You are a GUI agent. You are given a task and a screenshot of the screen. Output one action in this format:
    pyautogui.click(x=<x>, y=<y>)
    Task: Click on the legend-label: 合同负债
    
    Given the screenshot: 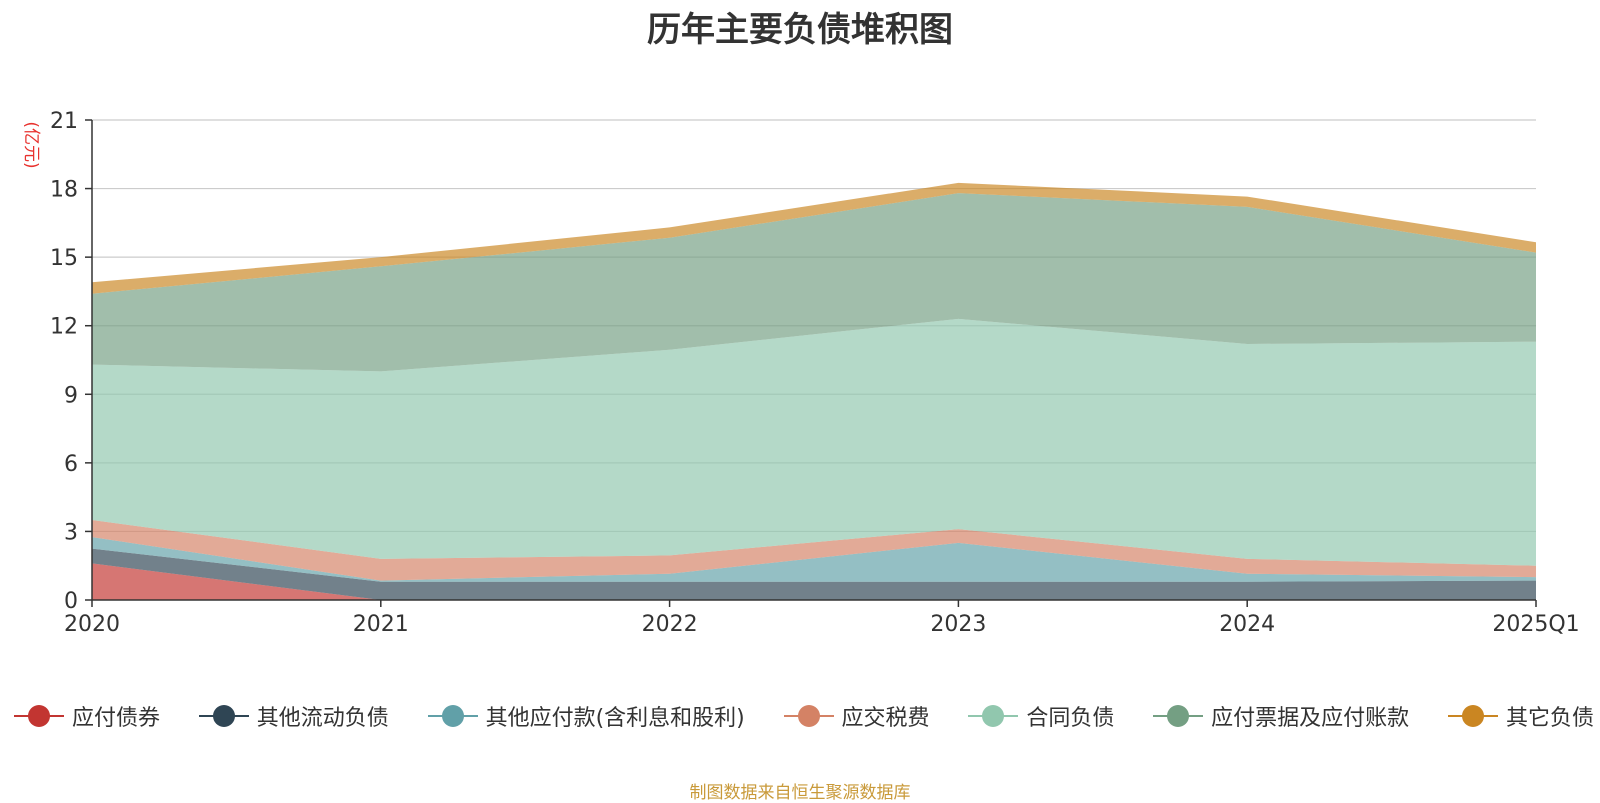 What is the action you would take?
    pyautogui.click(x=1070, y=718)
    